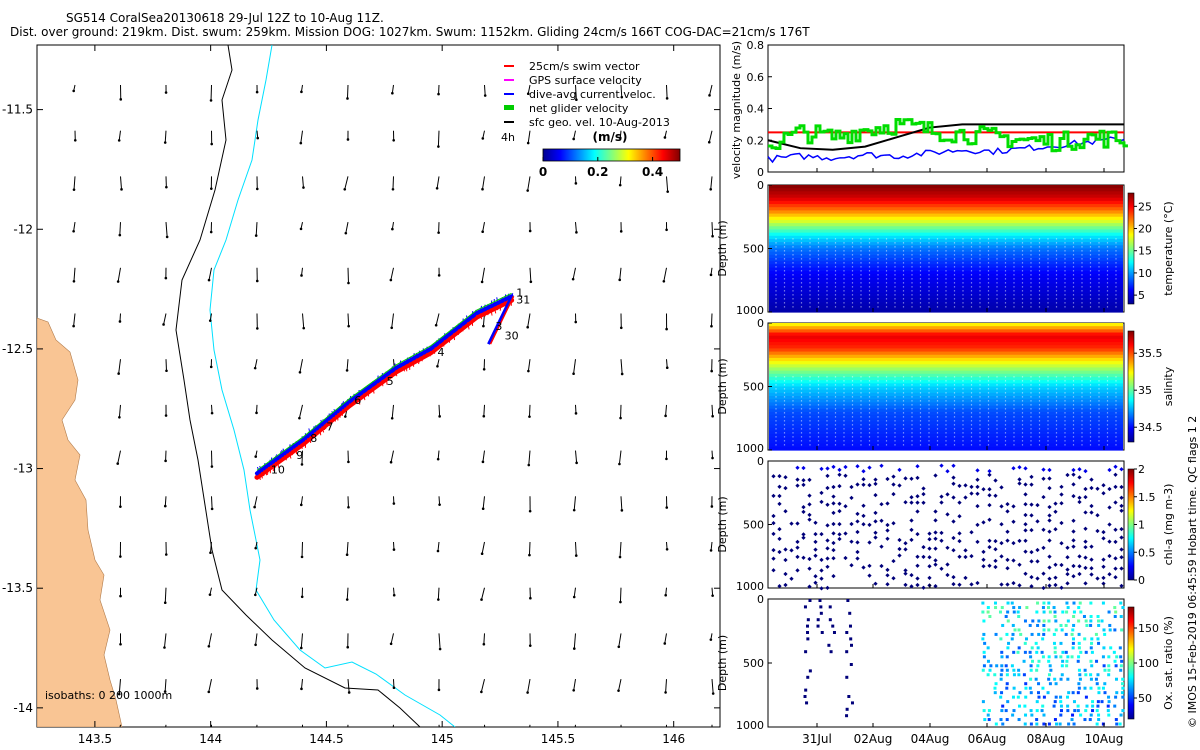 Image resolution: width=1200 pixels, height=750 pixels. I want to click on oxygen-data, so click(964, 662).